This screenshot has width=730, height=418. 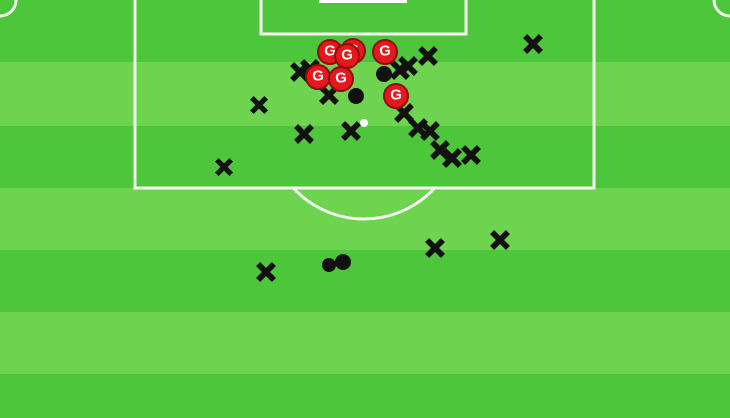 I want to click on penalty-arc, so click(x=364, y=203).